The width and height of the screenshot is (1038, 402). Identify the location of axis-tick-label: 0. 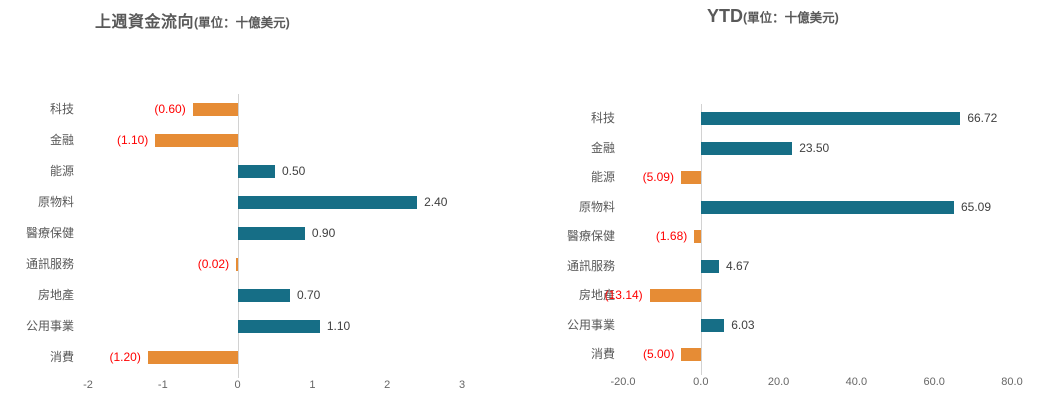
(237, 385).